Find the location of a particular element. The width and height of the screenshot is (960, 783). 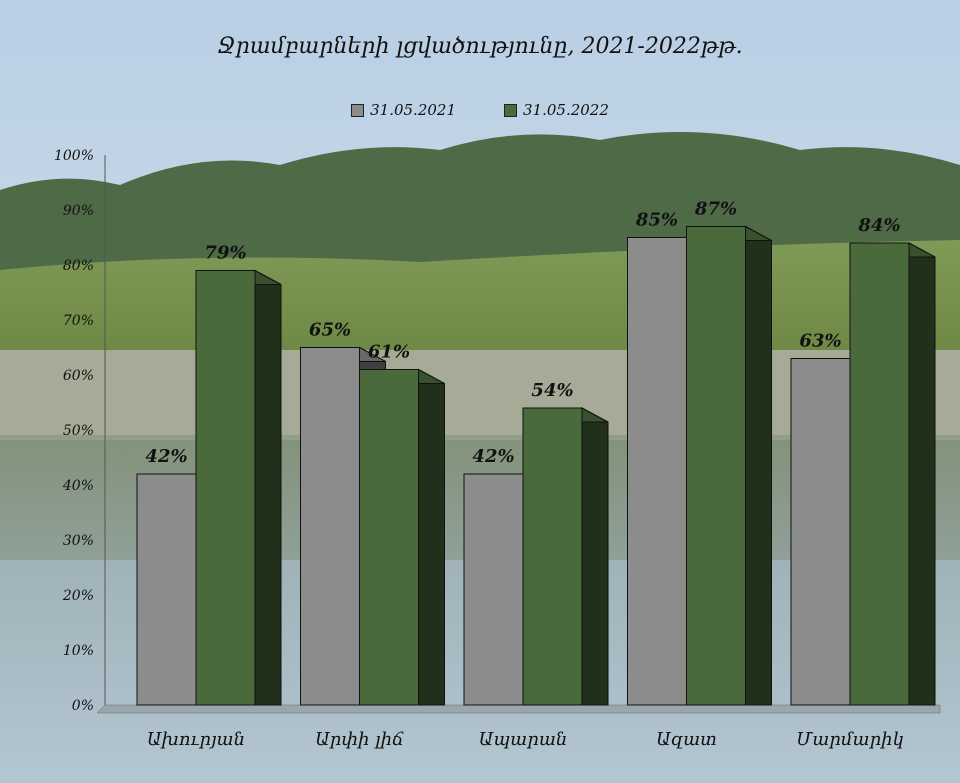

data-label-1-1: 61% is located at coordinates (389, 352).